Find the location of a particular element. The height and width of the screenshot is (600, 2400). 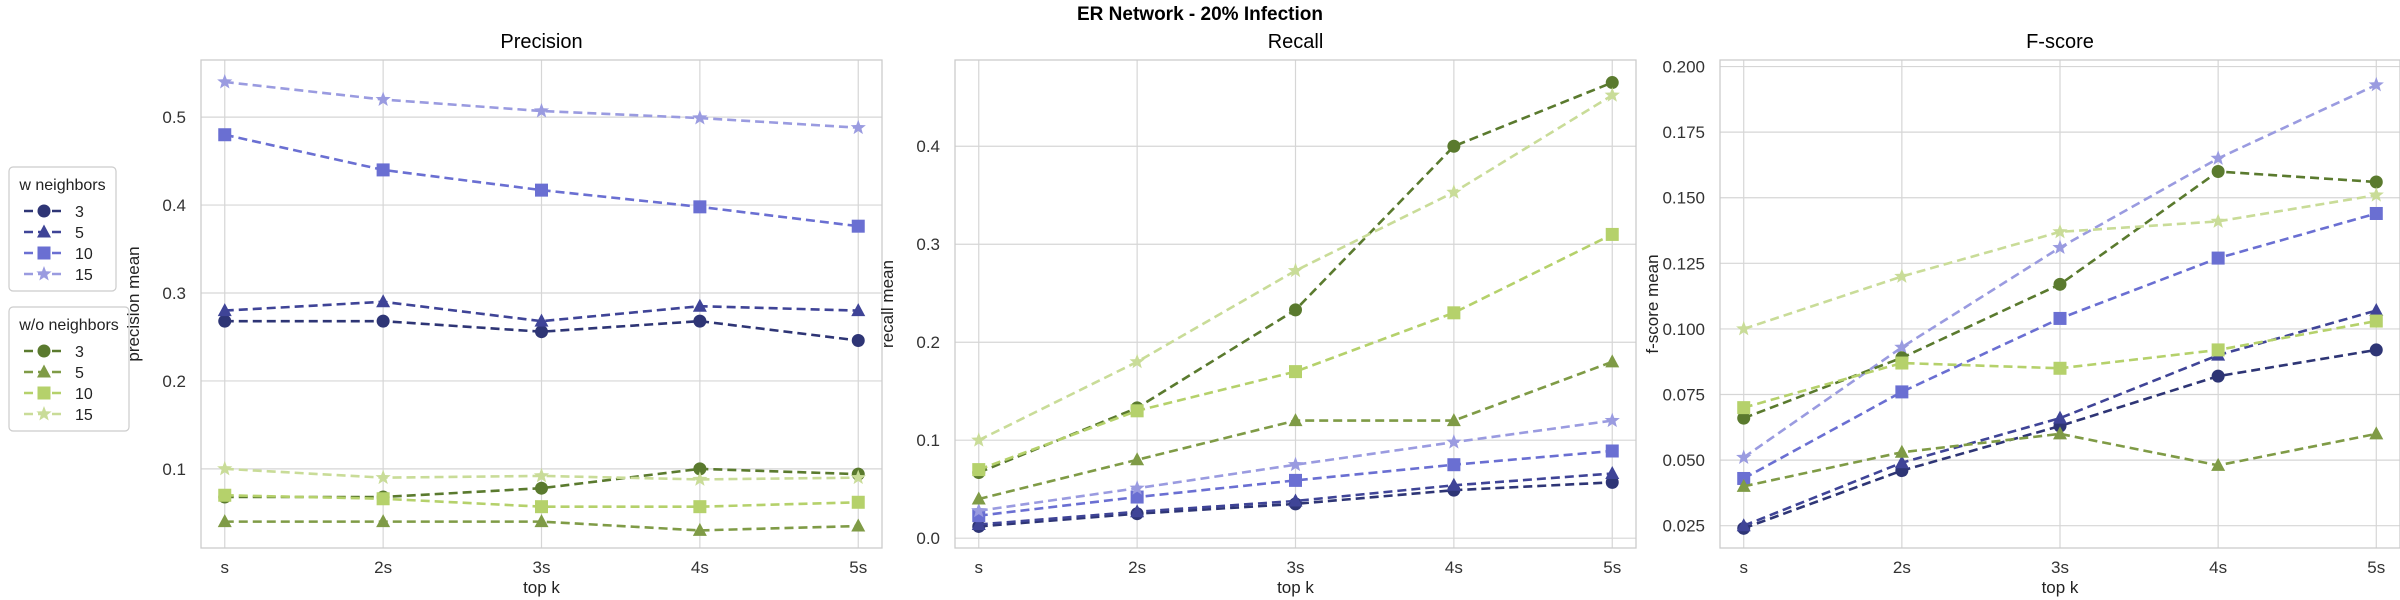

x-tick-label: s is located at coordinates (225, 567).